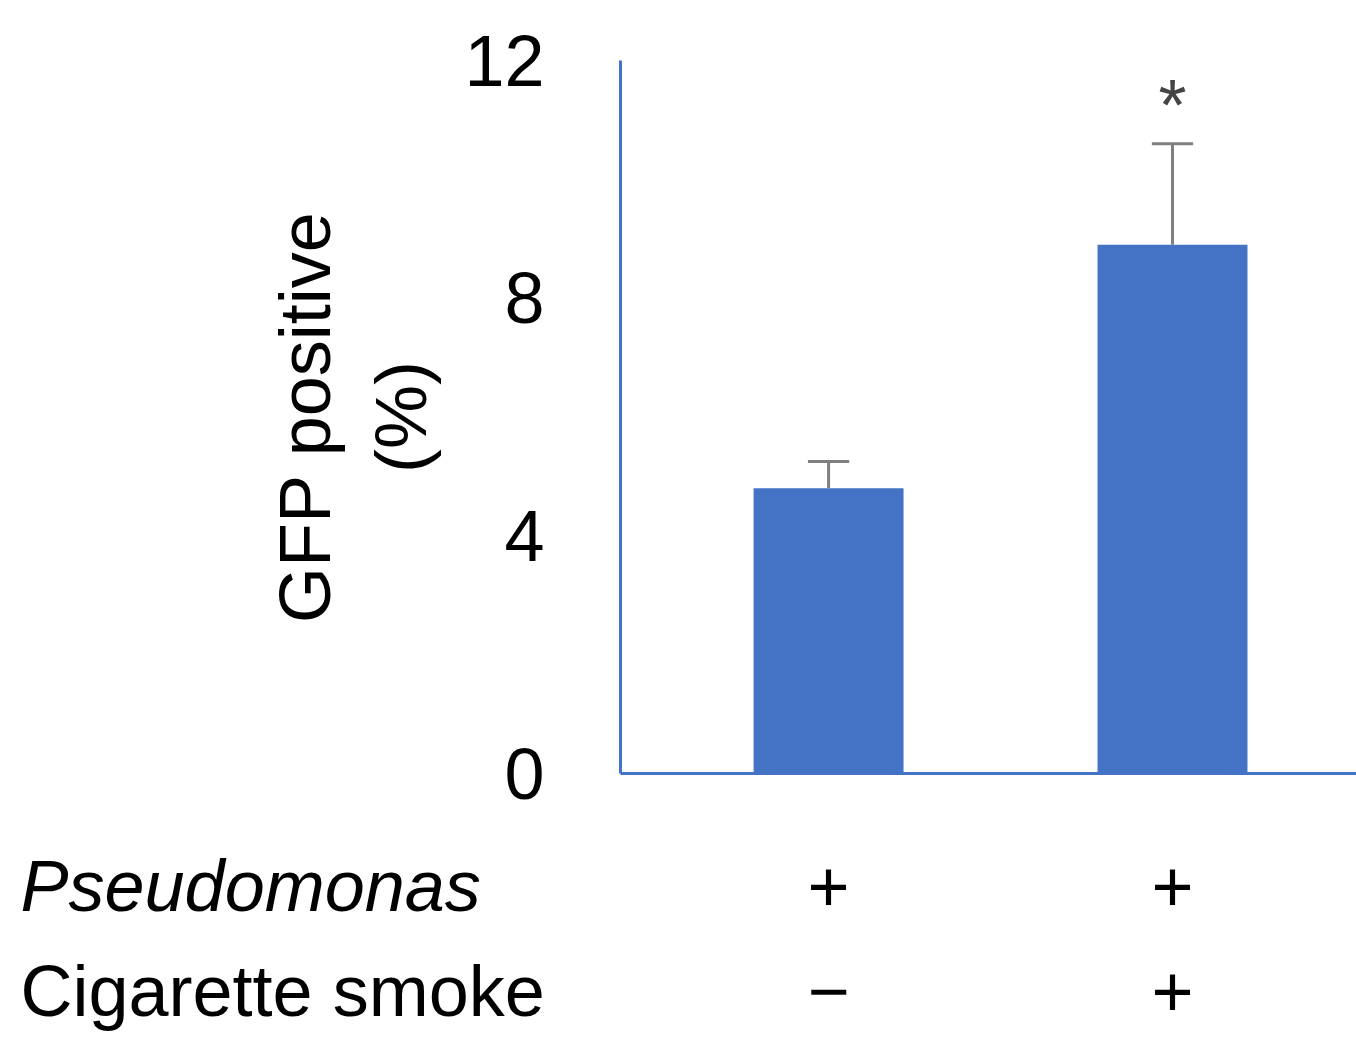 Image resolution: width=1356 pixels, height=1056 pixels. What do you see at coordinates (1172, 104) in the screenshot?
I see `annotation: *` at bounding box center [1172, 104].